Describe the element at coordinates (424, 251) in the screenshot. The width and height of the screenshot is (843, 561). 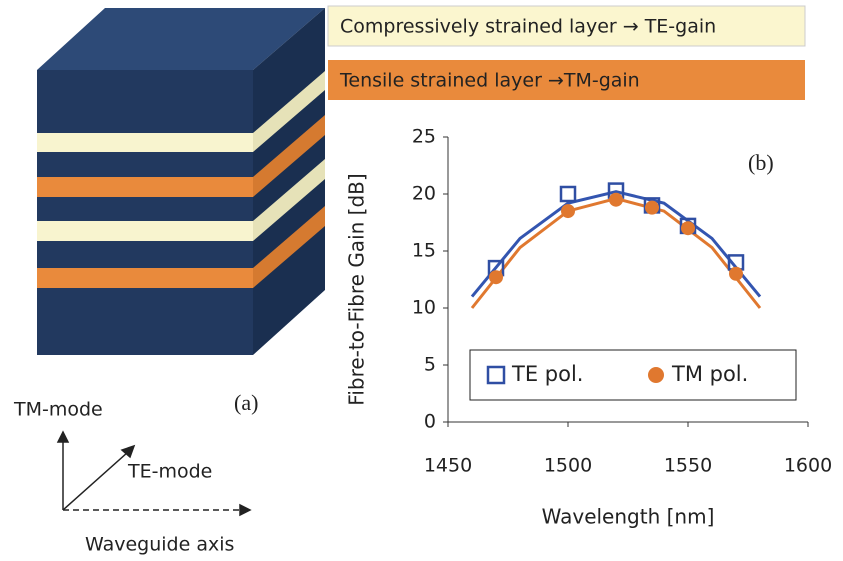
I see `y-tick-label: 15` at that location.